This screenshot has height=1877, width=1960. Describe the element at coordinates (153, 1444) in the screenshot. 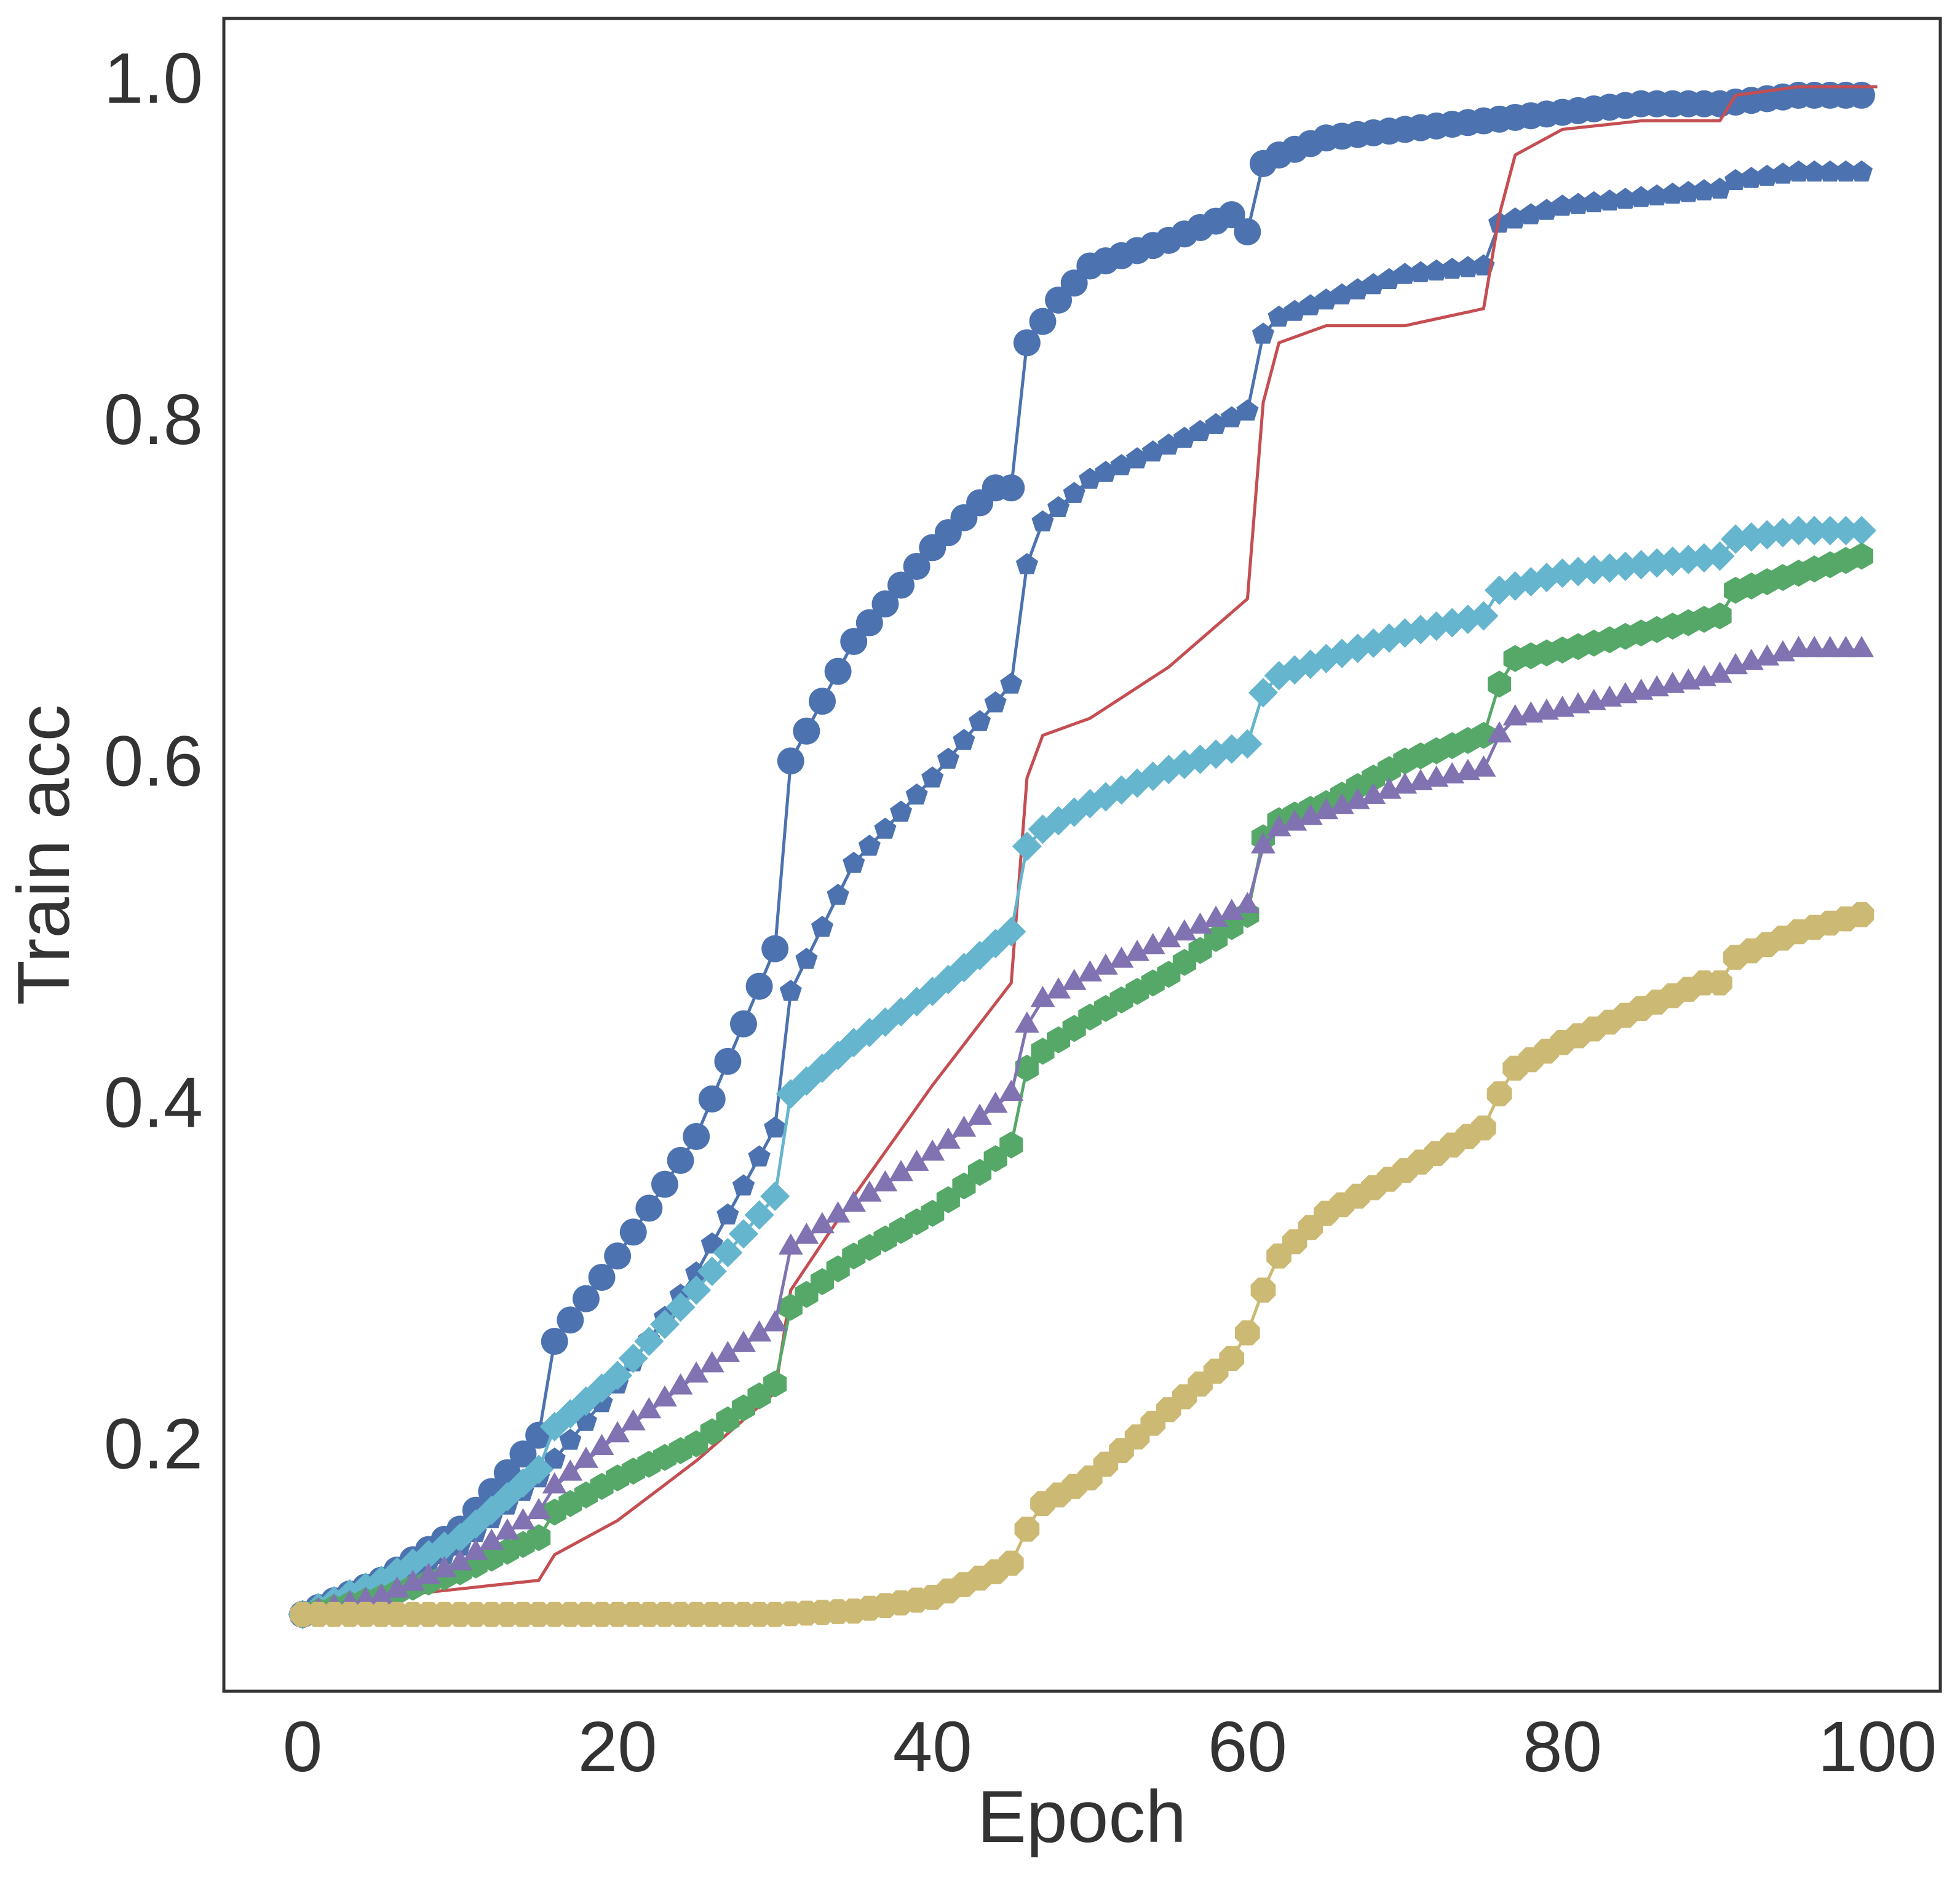

I see `y-tick-label: 0.2` at that location.